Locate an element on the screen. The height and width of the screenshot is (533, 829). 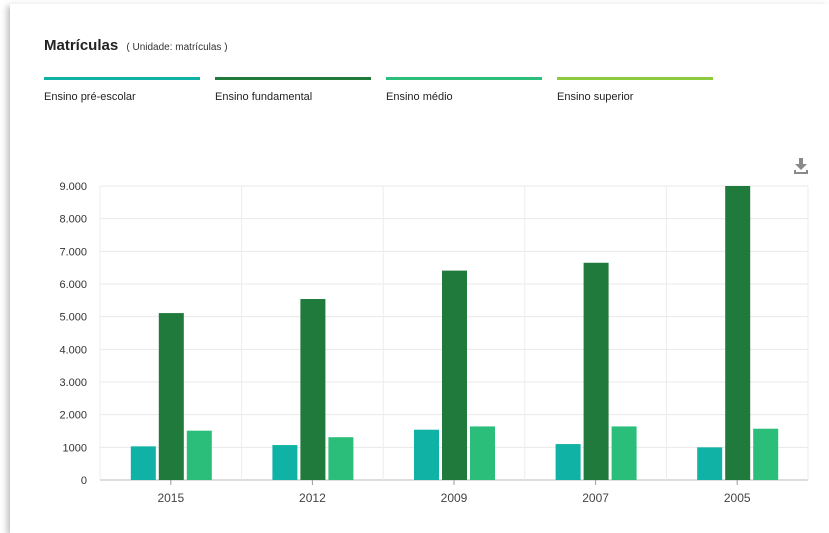
y-tick-label: 3.000 is located at coordinates (73, 383).